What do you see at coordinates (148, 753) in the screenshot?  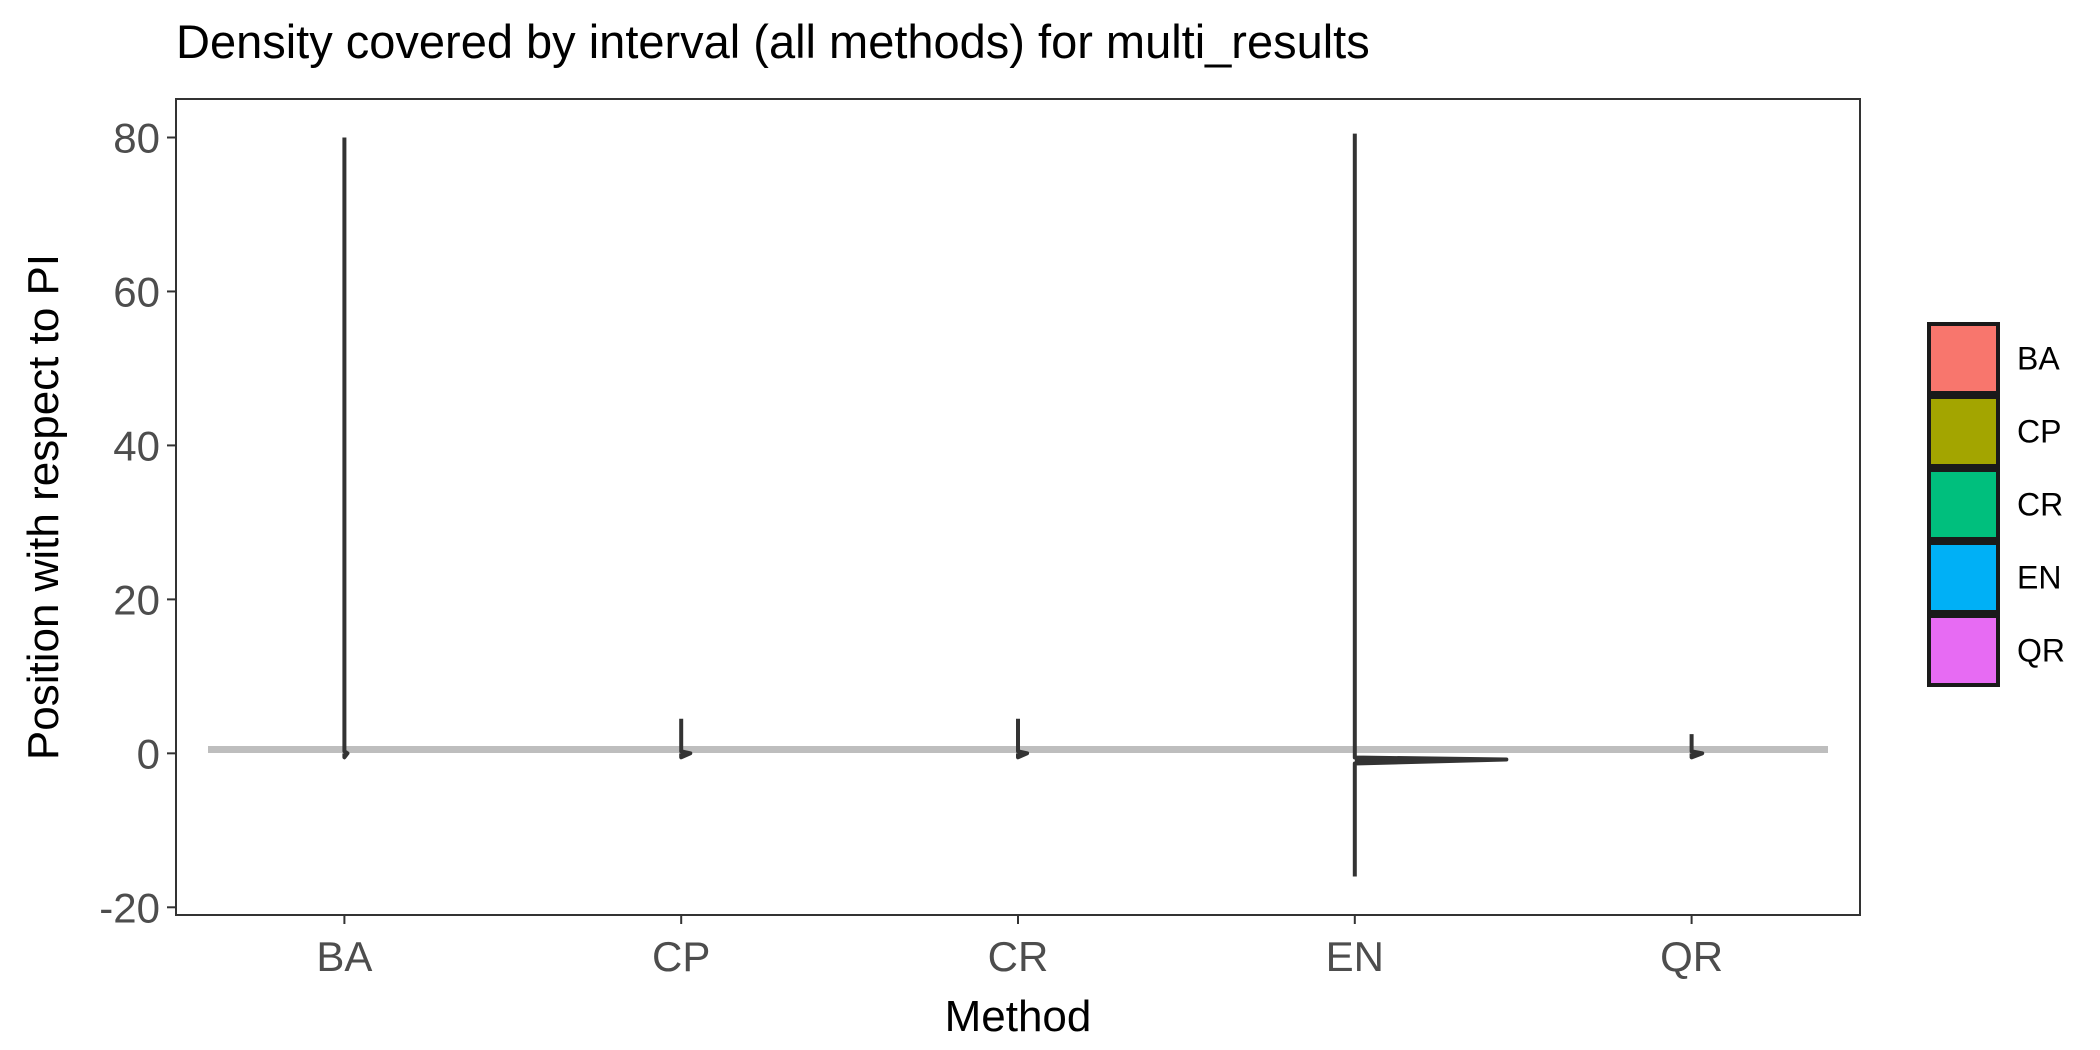 I see `y-tick-label: 0` at bounding box center [148, 753].